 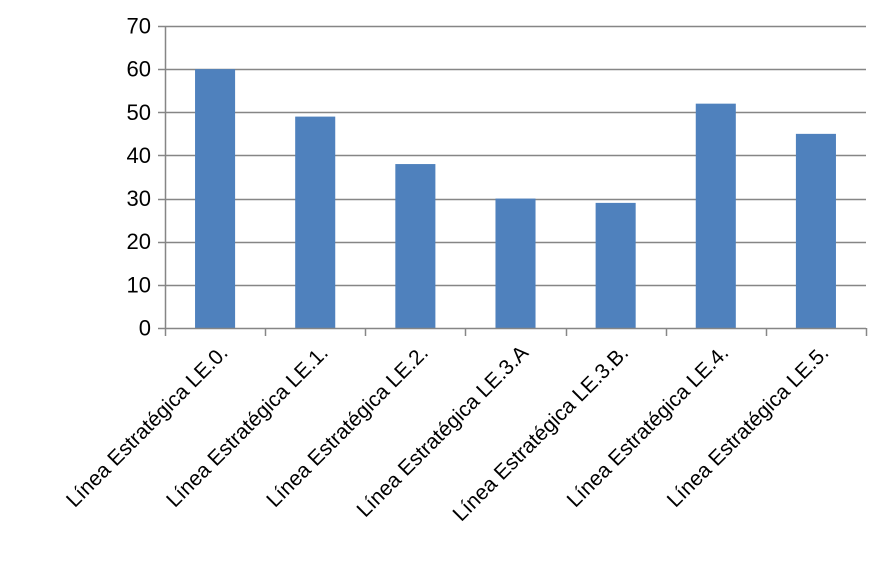 What do you see at coordinates (139, 26) in the screenshot?
I see `y-tick-label: 70` at bounding box center [139, 26].